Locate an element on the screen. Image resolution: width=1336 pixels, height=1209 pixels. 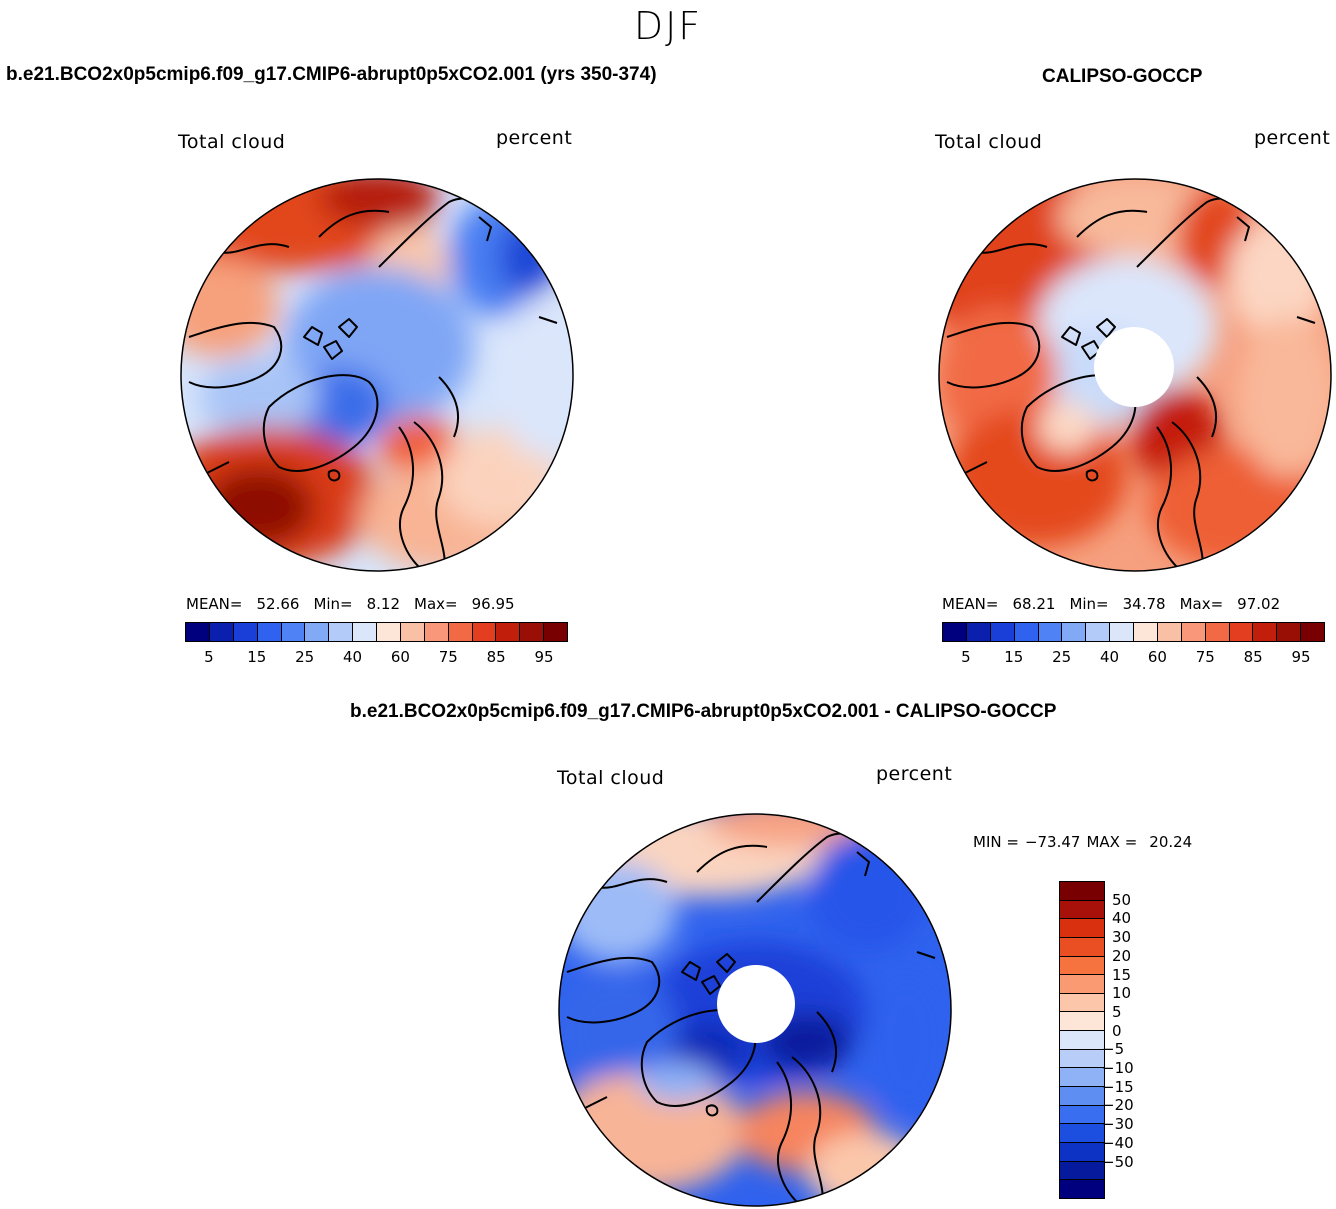
diff-colorbar-tick-label: −40 is located at coordinates (1118, 1142).